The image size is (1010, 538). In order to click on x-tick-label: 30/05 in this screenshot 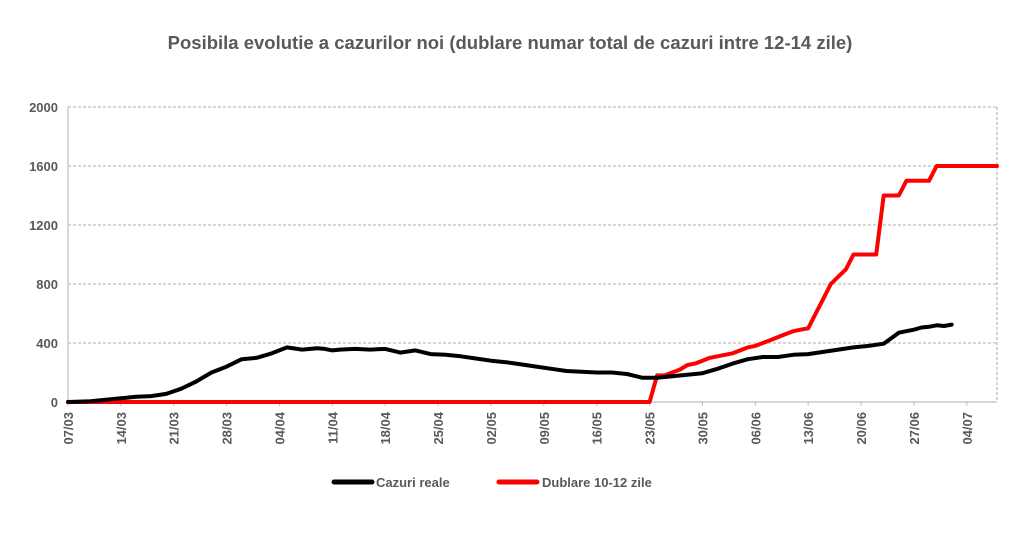, I will do `click(702, 428)`.